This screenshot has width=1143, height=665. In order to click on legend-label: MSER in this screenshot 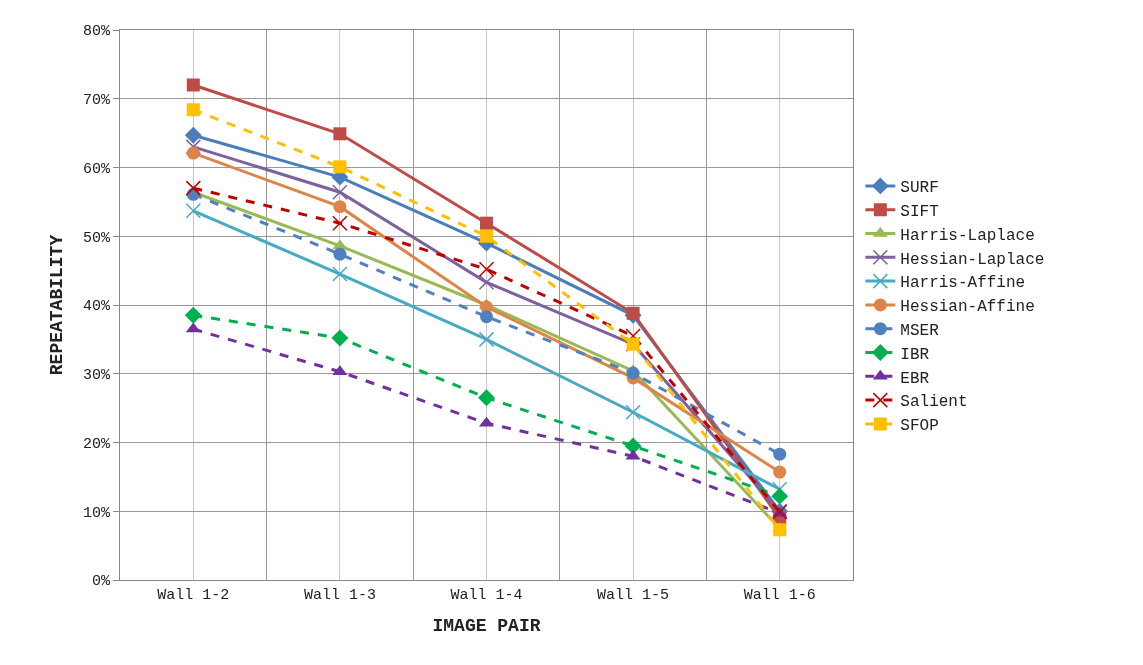, I will do `click(920, 330)`.